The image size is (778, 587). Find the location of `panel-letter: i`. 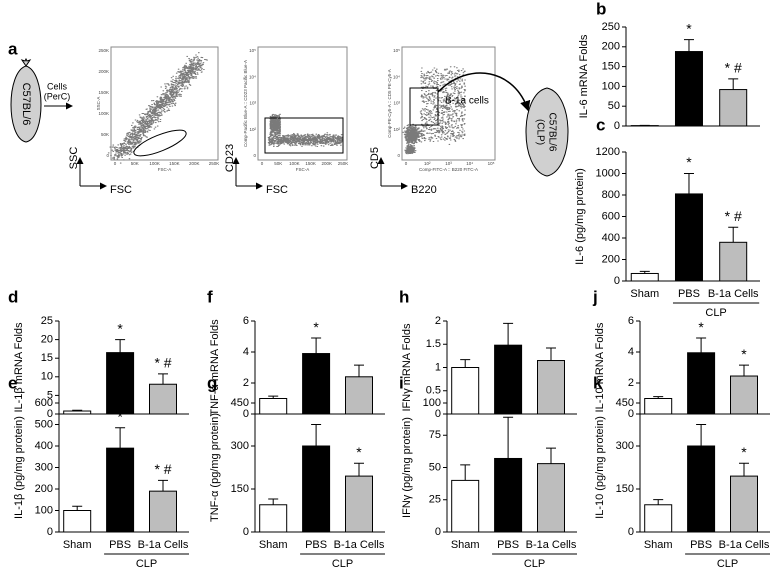

panel-letter: i is located at coordinates (401, 382).